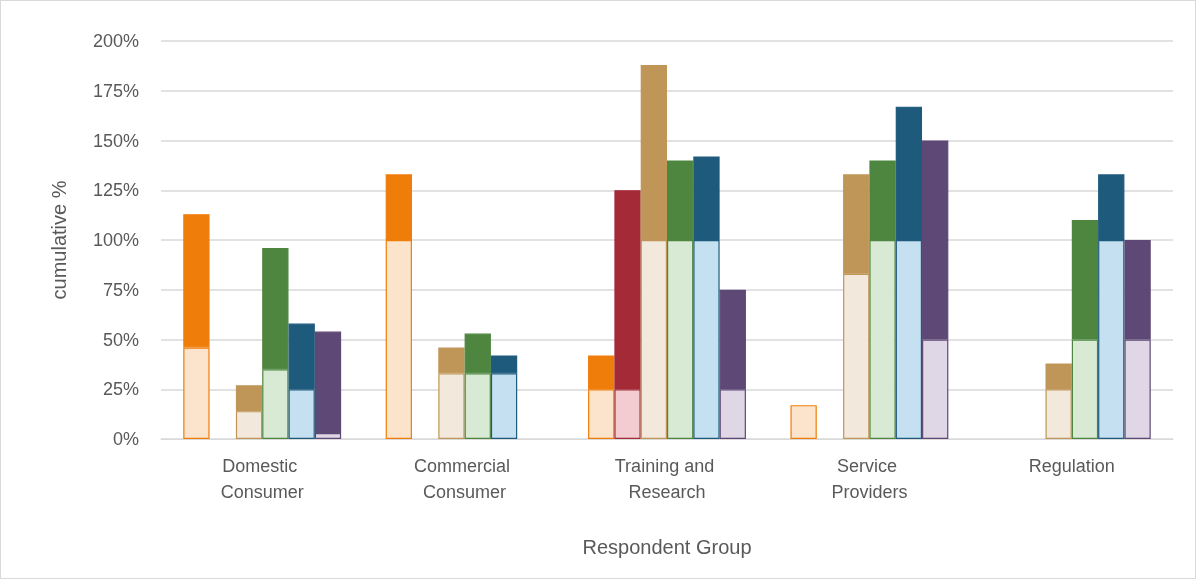 Image resolution: width=1196 pixels, height=579 pixels. Describe the element at coordinates (115, 190) in the screenshot. I see `y-tick-label: 125%` at that location.